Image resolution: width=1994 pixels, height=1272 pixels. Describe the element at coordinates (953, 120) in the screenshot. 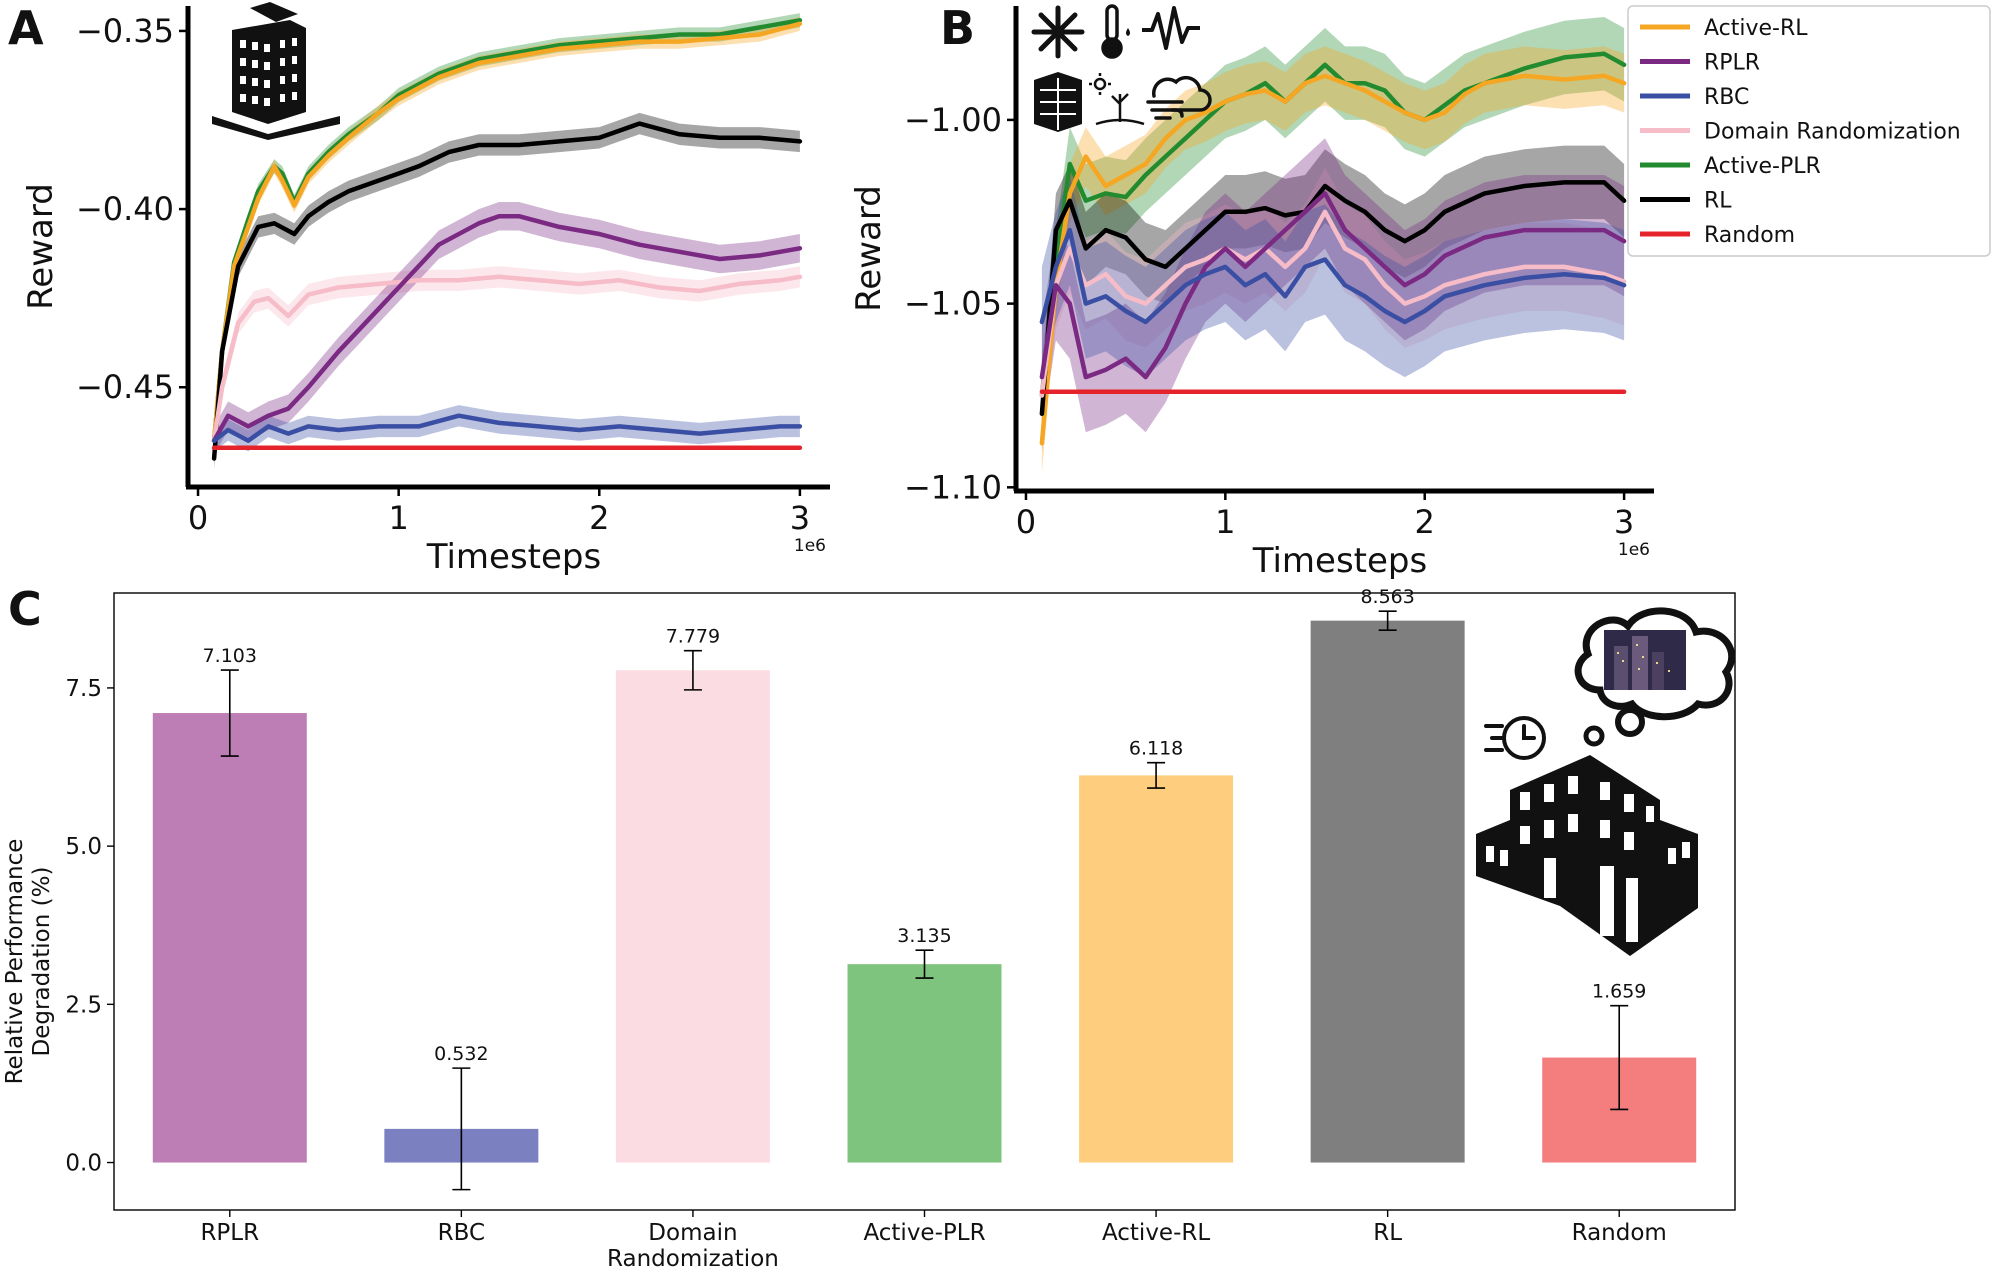

I see `y-tick-label: −1.00` at that location.